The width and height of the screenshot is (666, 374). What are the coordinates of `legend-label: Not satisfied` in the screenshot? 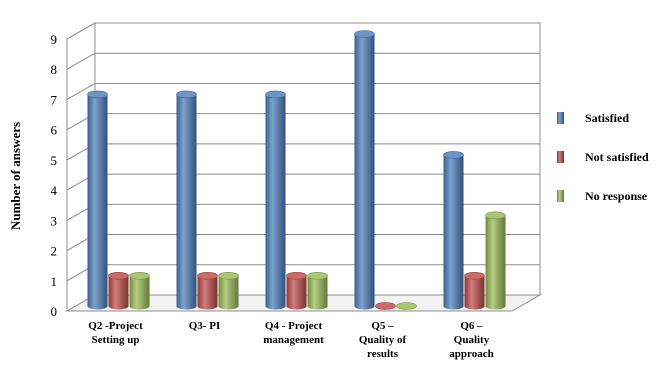 It's located at (617, 157).